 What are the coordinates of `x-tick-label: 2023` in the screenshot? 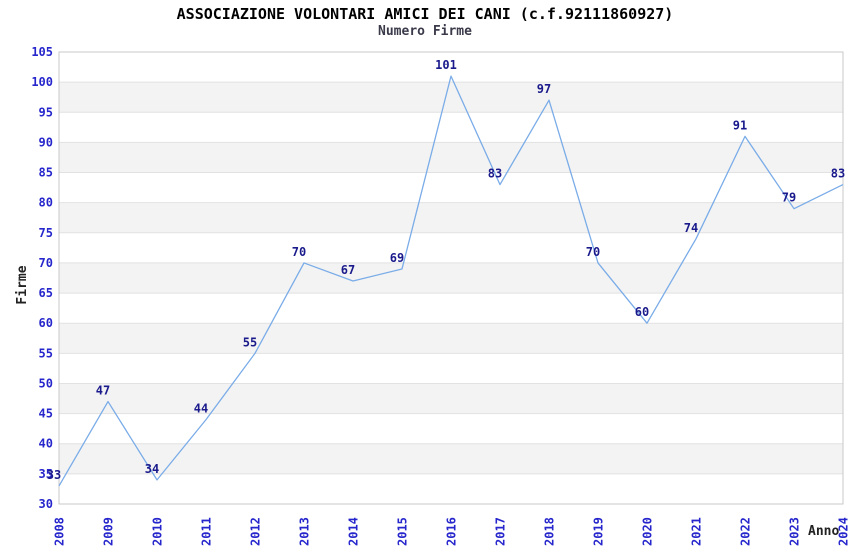 It's located at (795, 531).